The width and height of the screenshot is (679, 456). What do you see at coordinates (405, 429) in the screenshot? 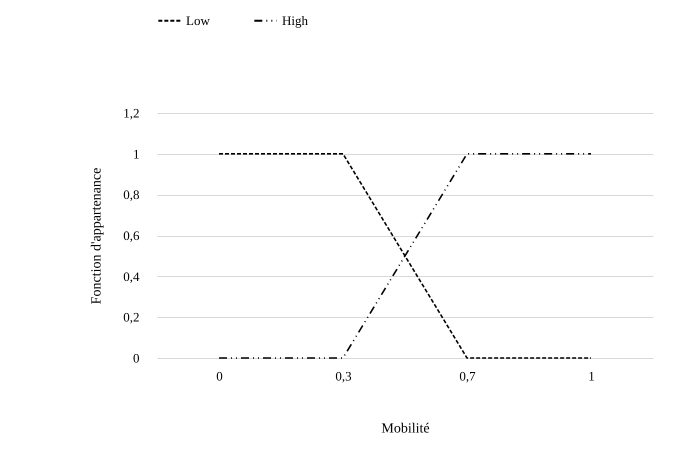
I see `x-axis-title: Mobilité` at bounding box center [405, 429].